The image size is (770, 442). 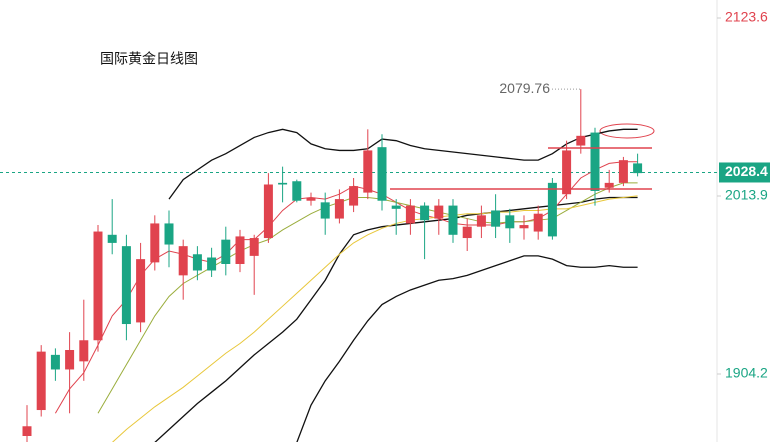 What do you see at coordinates (746, 373) in the screenshot?
I see `y-tick-label: 1904.2` at bounding box center [746, 373].